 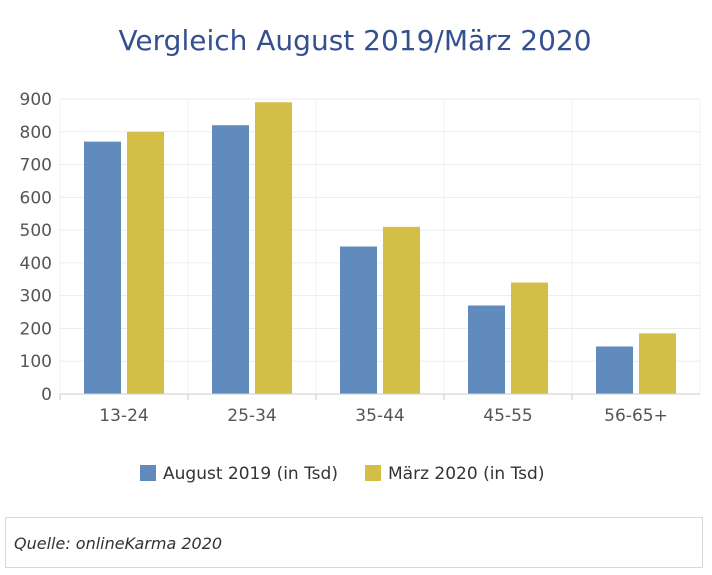 What do you see at coordinates (36, 231) in the screenshot?
I see `y-tick-label: 500` at bounding box center [36, 231].